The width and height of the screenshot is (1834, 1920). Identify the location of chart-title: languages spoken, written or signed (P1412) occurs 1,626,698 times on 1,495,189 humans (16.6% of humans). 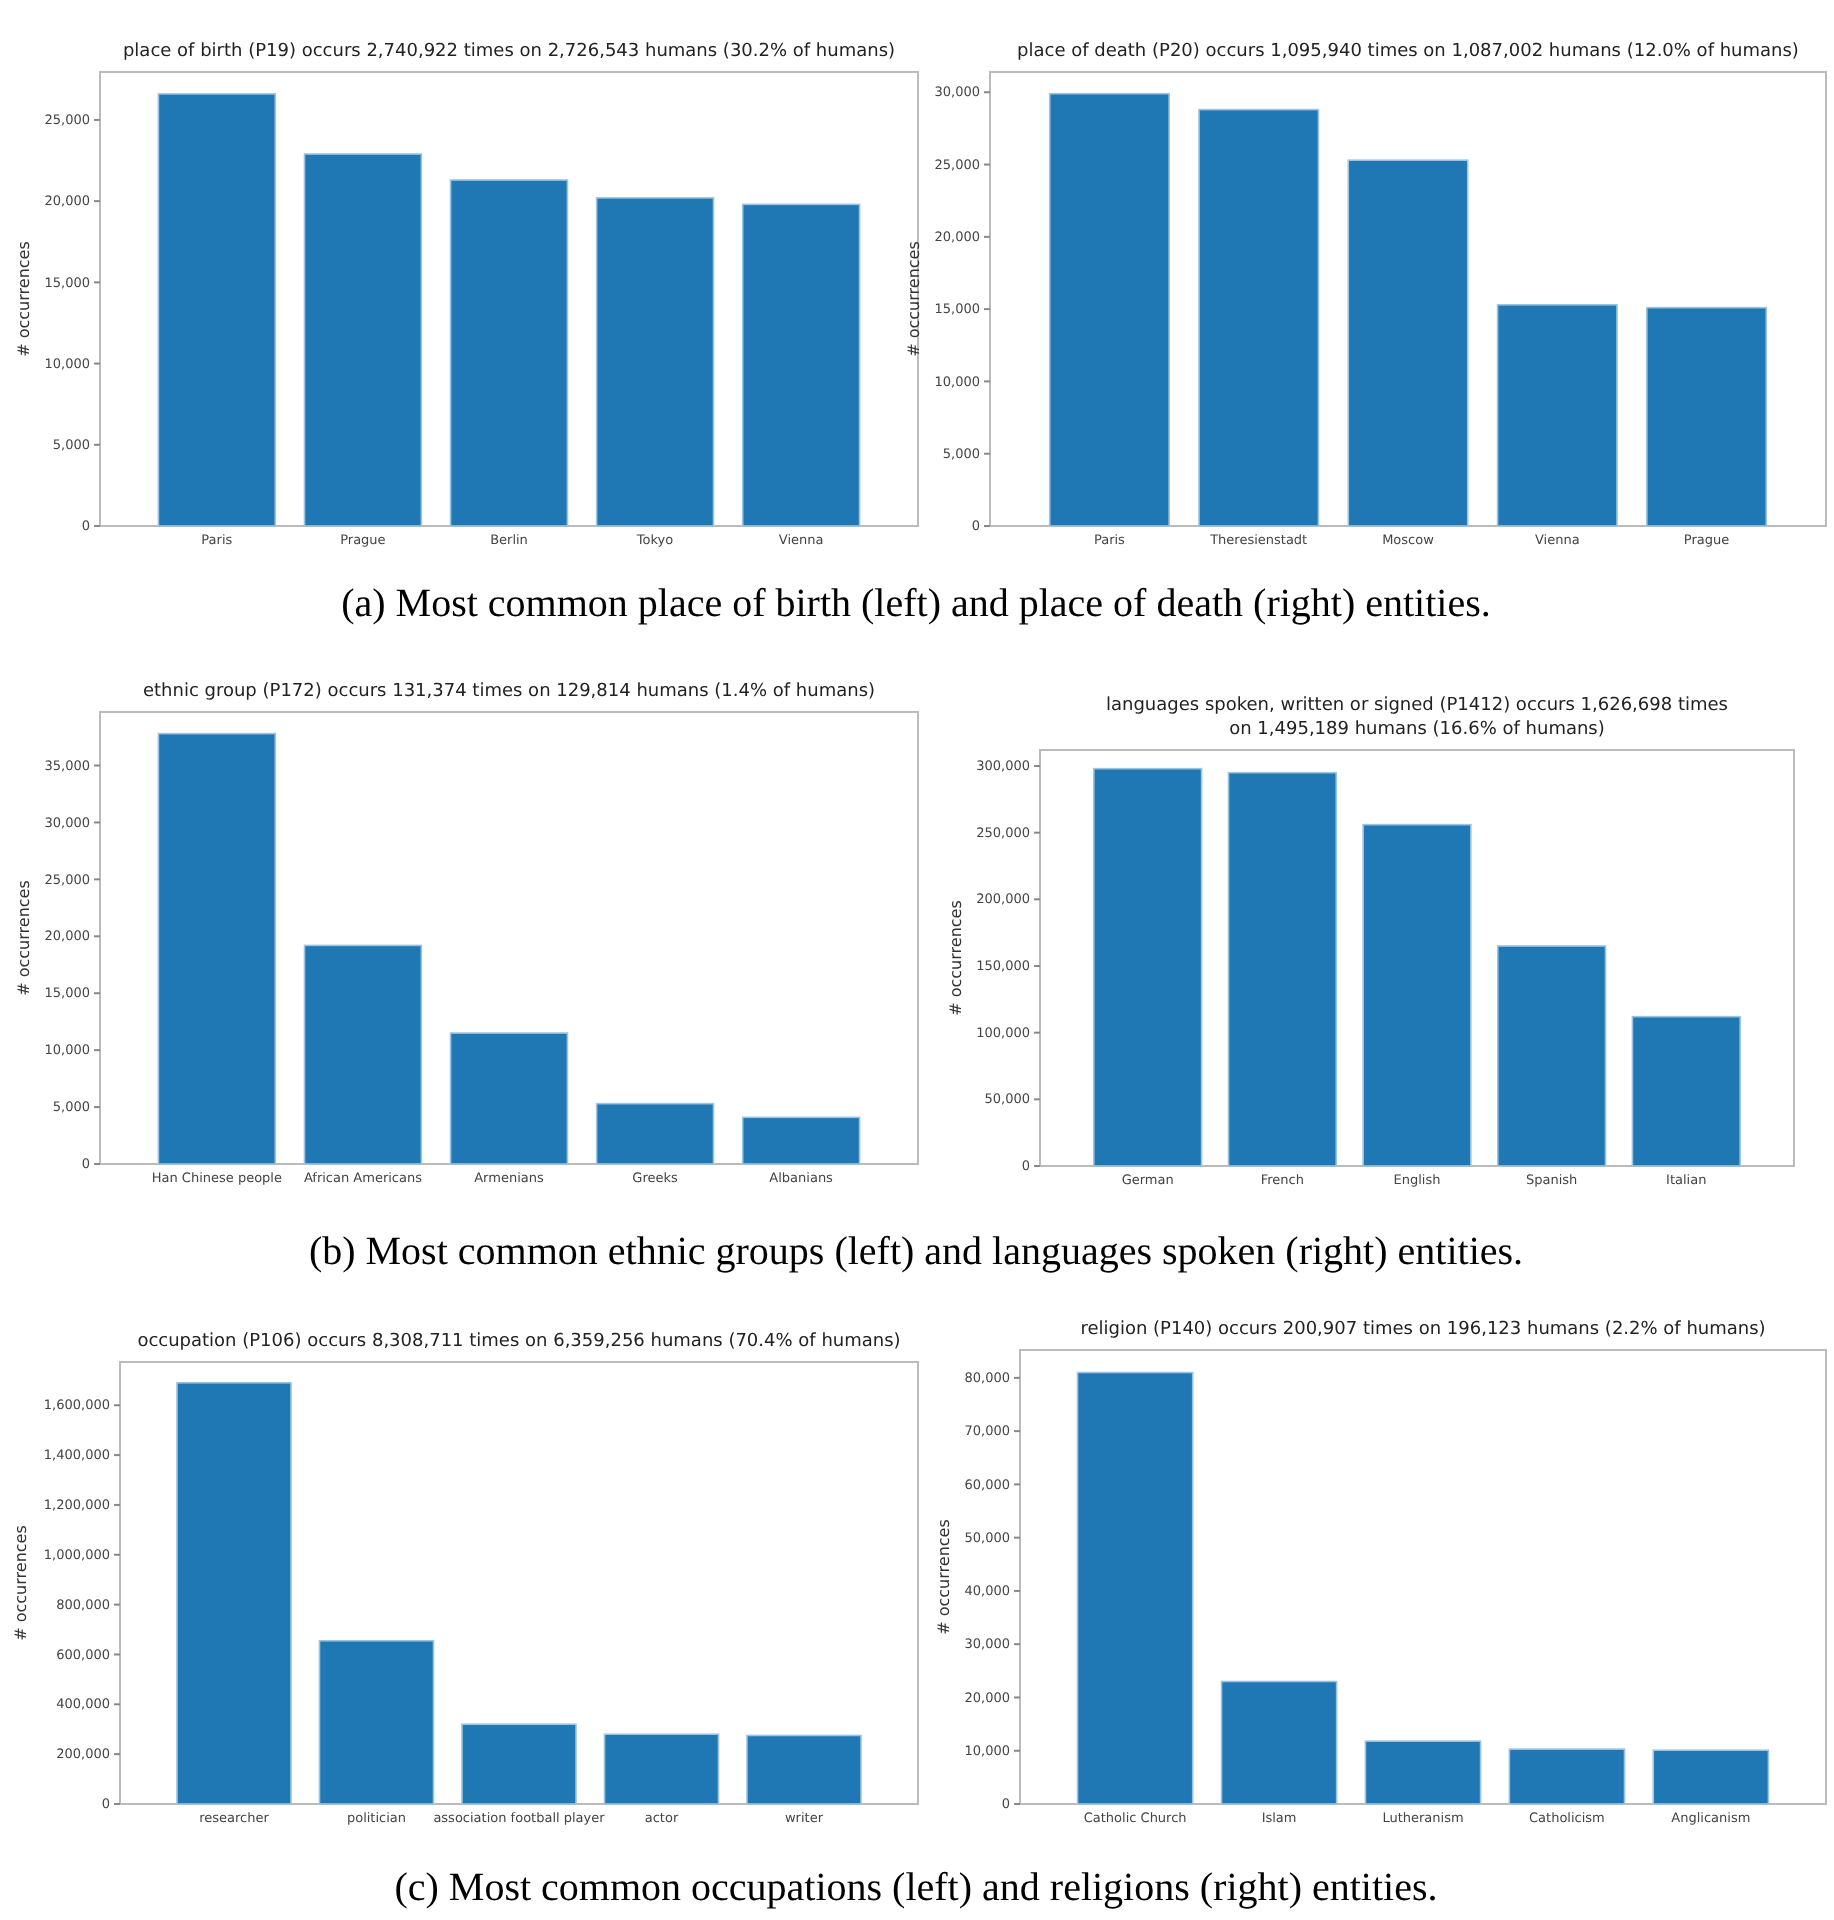
(1417, 718).